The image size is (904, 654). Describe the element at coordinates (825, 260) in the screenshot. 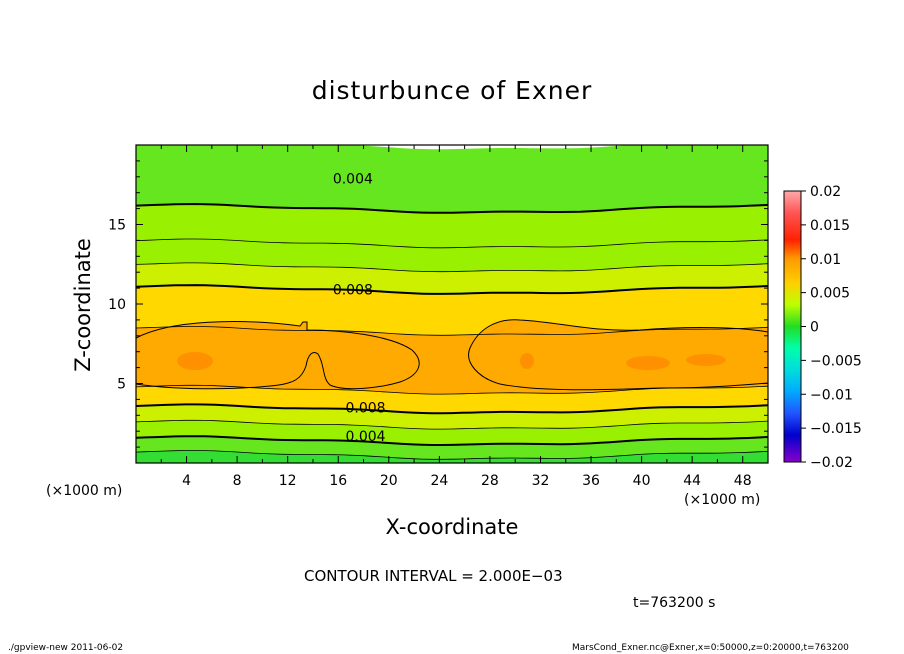

I see `colorbar-label: 0.01` at that location.